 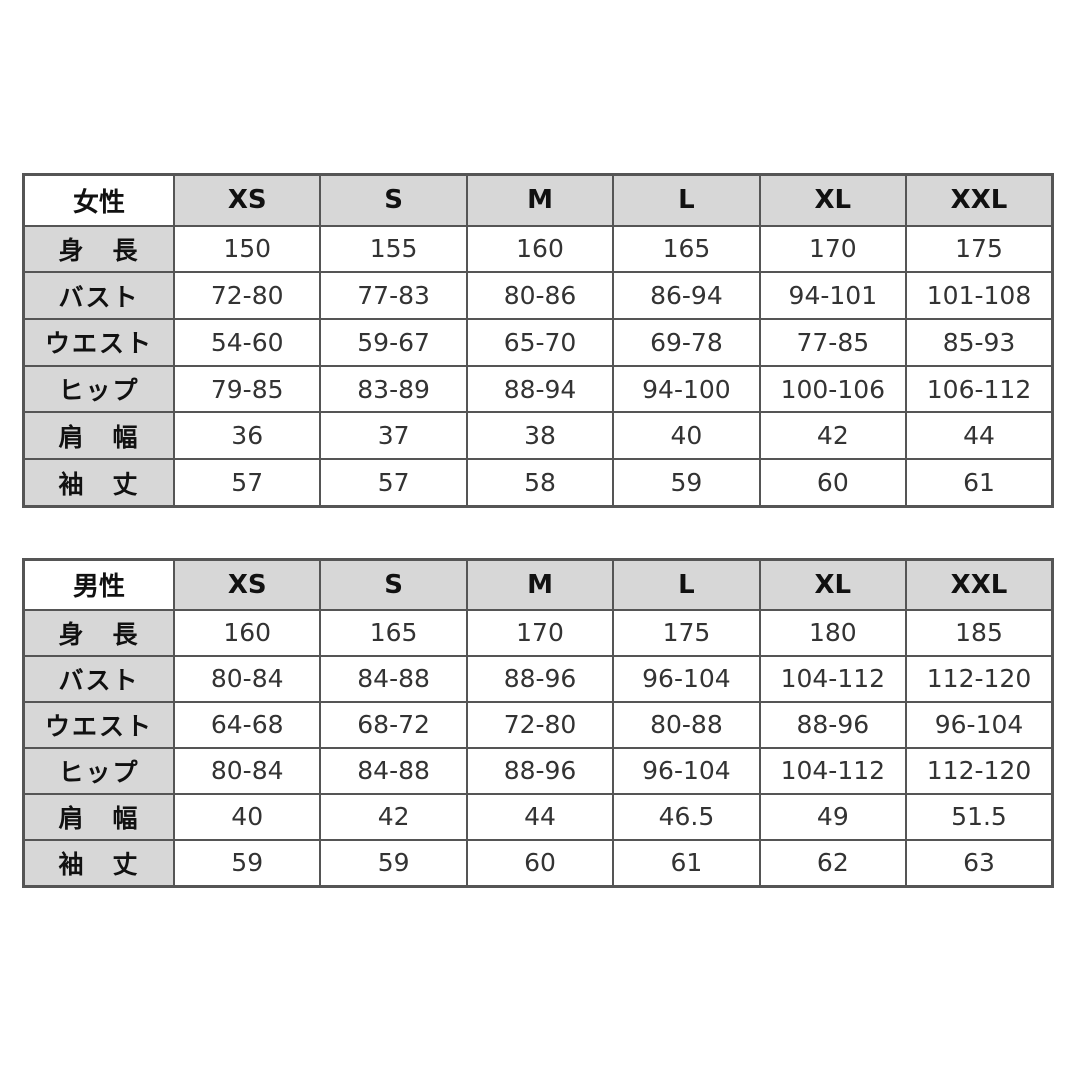 I want to click on measurement-value: 58, so click(x=540, y=483).